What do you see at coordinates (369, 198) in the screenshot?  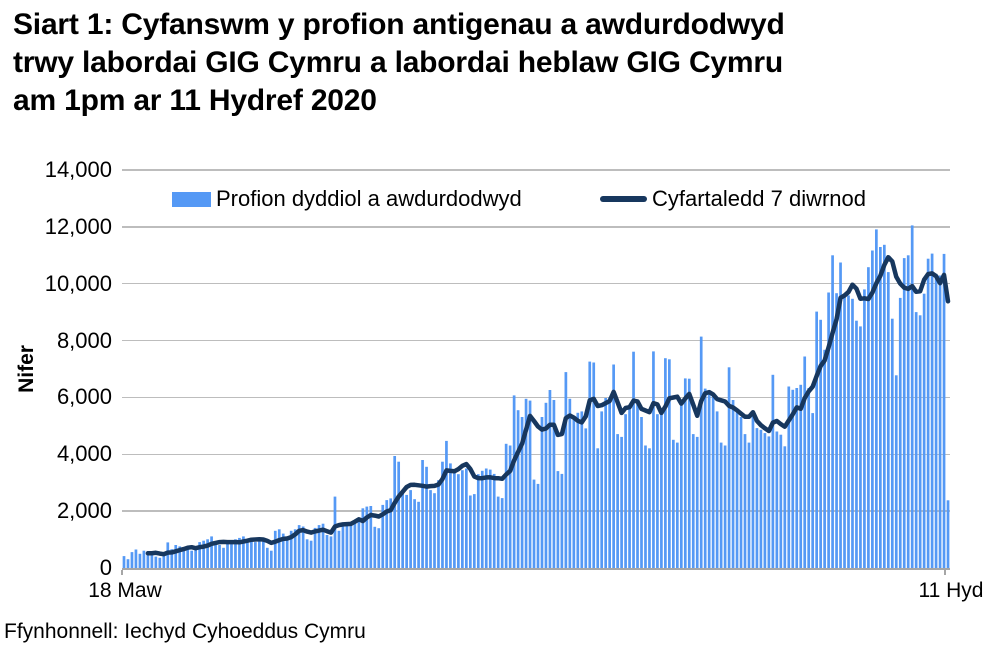 I see `legend-label-daily-tests: Profion dyddiol a awdurdodwyd` at bounding box center [369, 198].